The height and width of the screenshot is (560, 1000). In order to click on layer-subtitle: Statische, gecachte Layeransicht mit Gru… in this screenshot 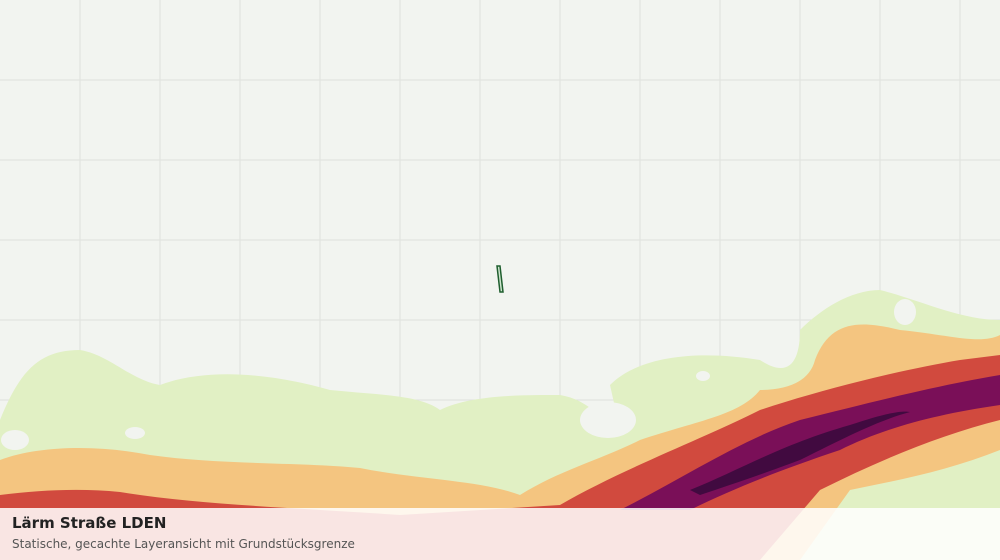, I will do `click(183, 544)`.